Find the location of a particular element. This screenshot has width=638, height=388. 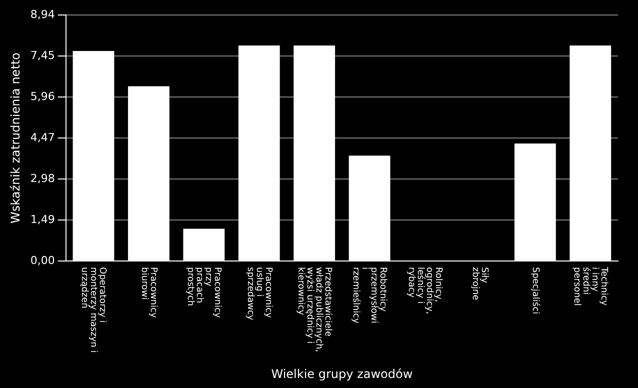

y-tick-label: 5,96 is located at coordinates (42, 96).